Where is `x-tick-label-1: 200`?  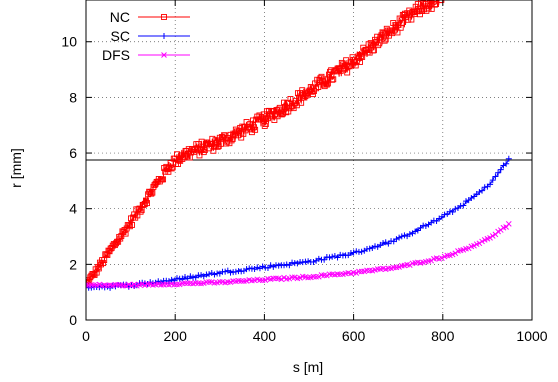
x-tick-label-1: 200 is located at coordinates (176, 336).